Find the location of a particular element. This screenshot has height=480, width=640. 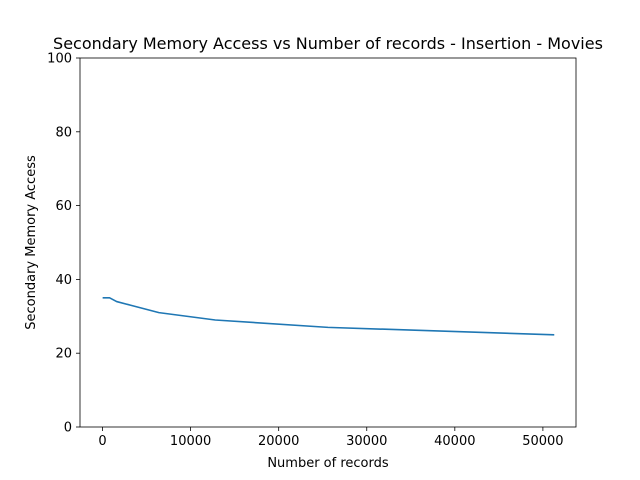

plot-area is located at coordinates (328, 316).